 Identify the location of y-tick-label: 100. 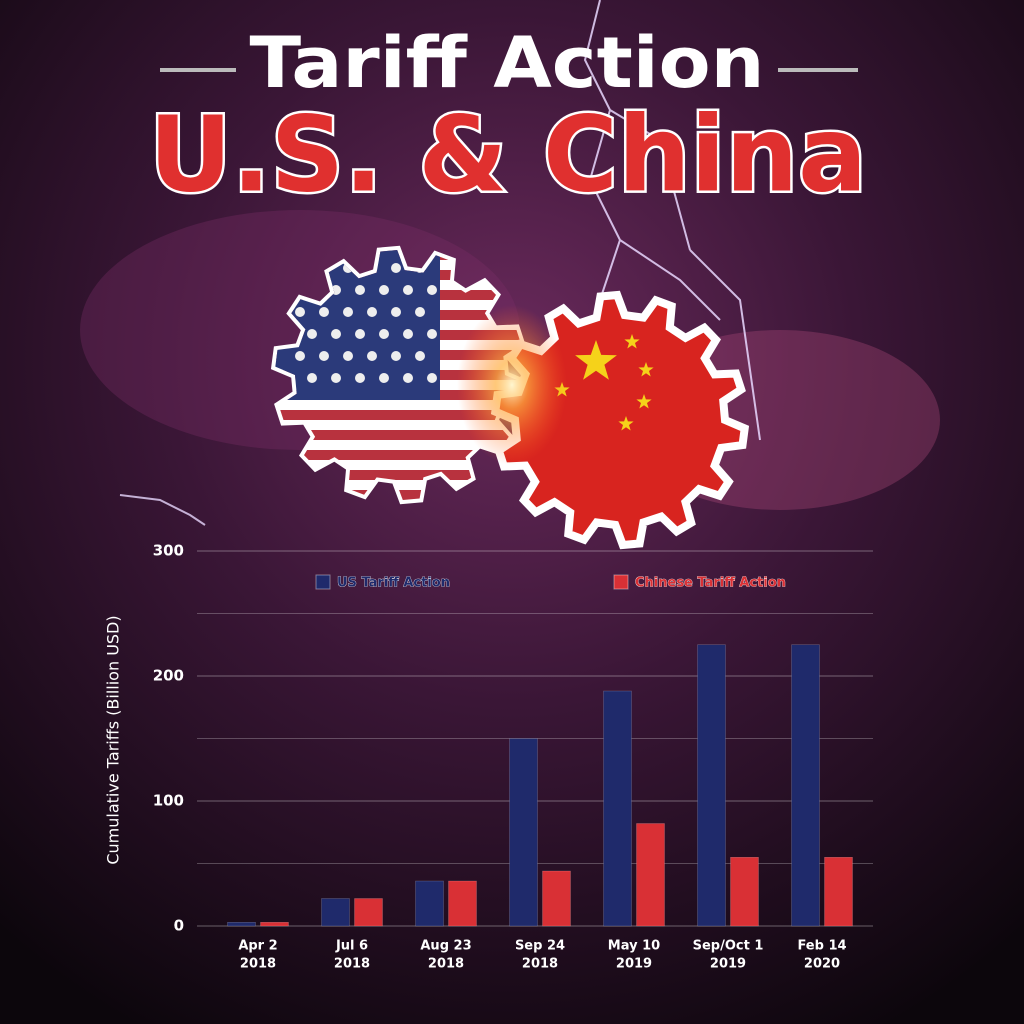
(168, 801).